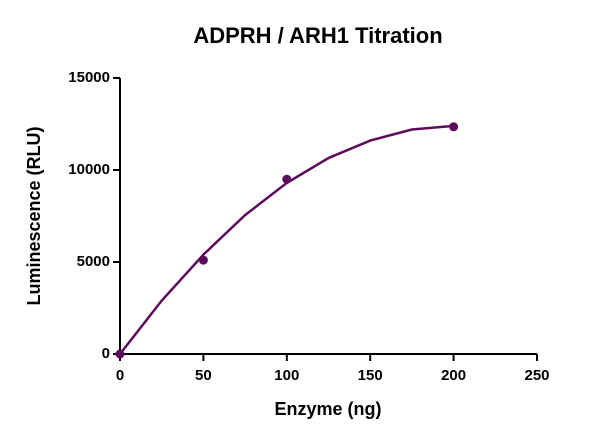 This screenshot has height=445, width=600. Describe the element at coordinates (203, 375) in the screenshot. I see `x-tick-label: 50` at that location.